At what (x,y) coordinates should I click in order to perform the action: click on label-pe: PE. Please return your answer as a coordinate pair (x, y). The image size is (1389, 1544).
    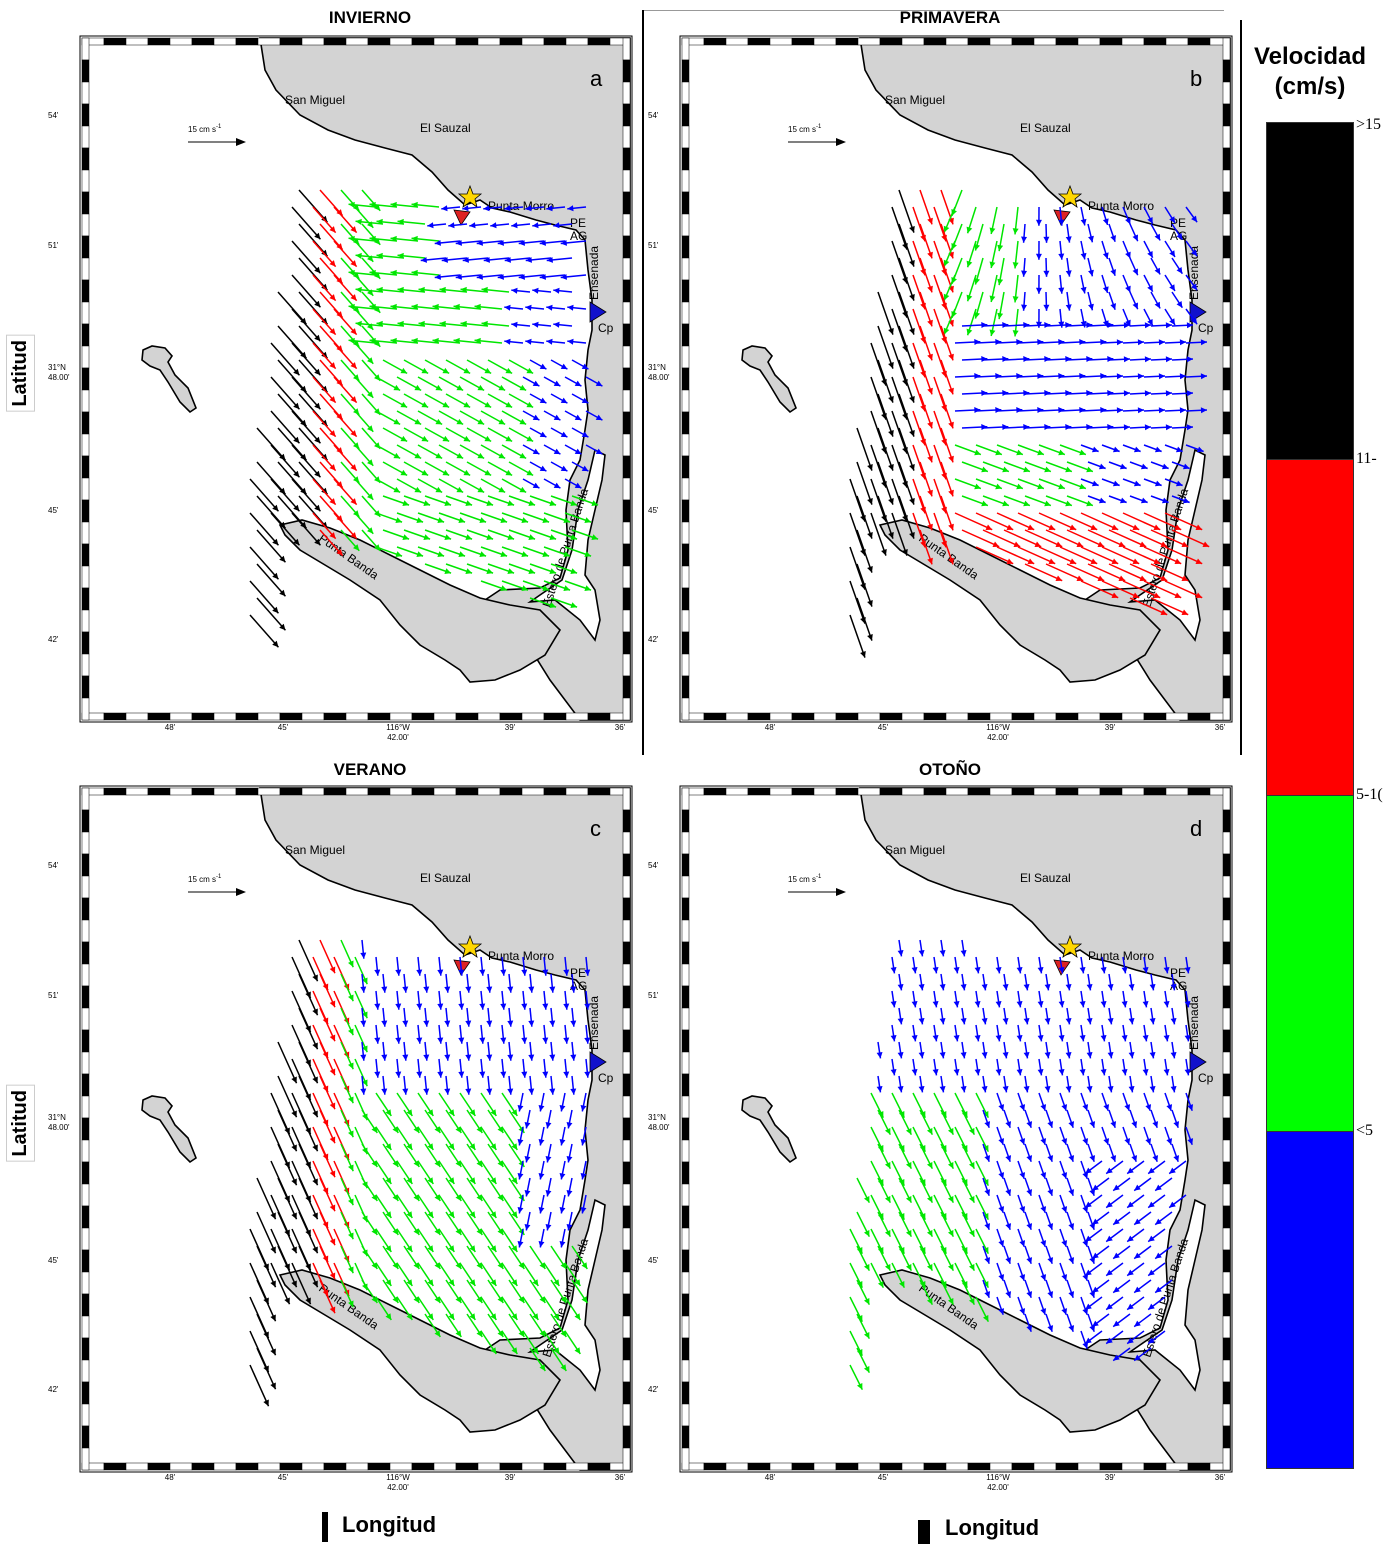
    Looking at the image, I should click on (578, 223).